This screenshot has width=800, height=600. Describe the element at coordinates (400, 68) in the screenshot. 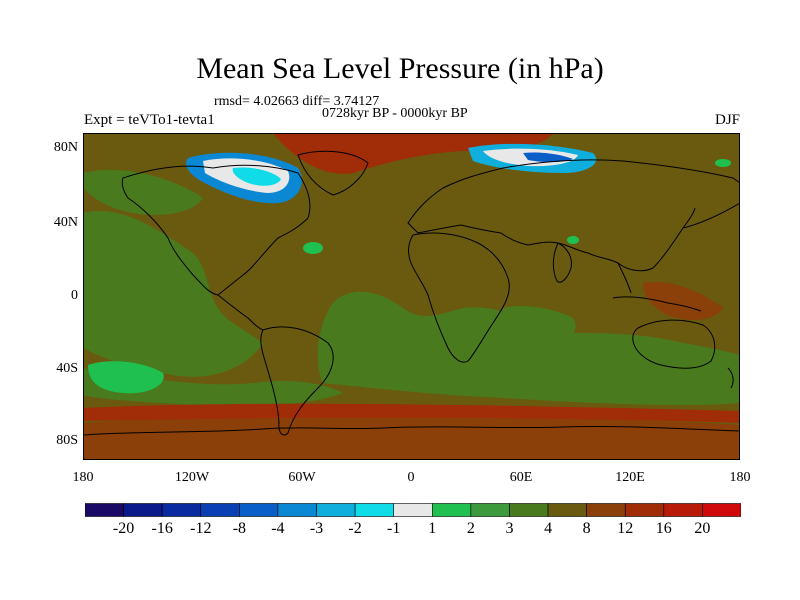

I see `map-title: Mean Sea Level Pressure (in hPa)` at that location.